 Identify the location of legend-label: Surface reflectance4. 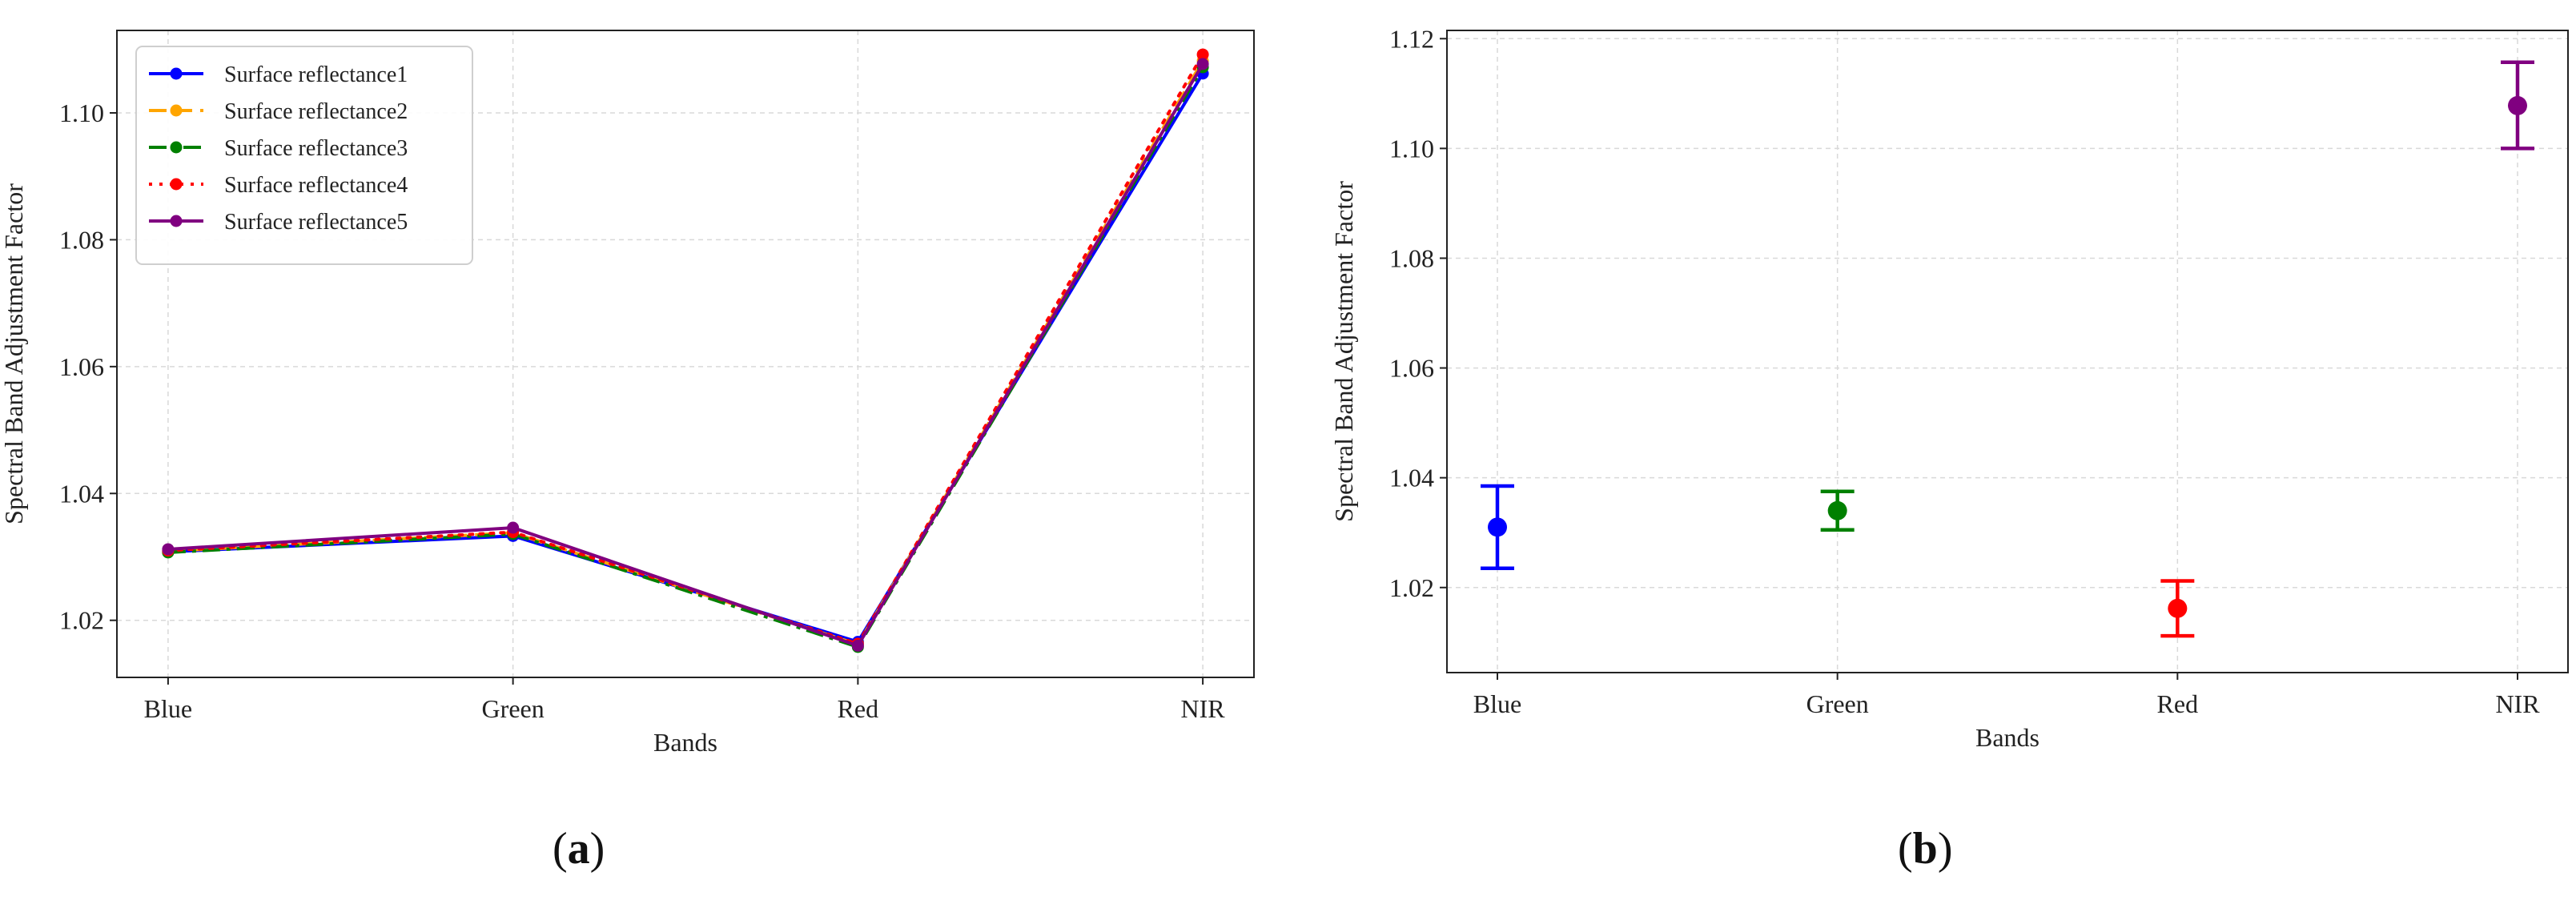
(316, 185).